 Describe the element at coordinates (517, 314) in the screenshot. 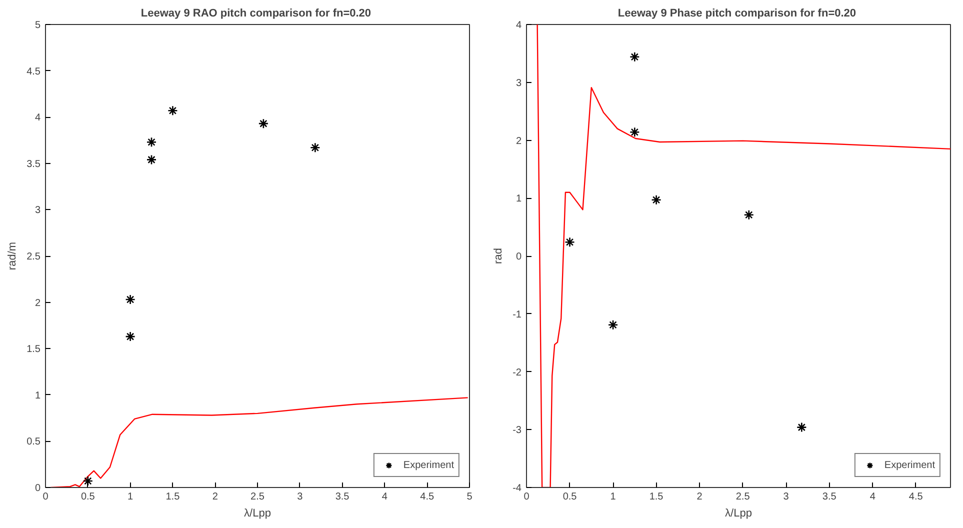

I see `y-tick-label: -1` at that location.